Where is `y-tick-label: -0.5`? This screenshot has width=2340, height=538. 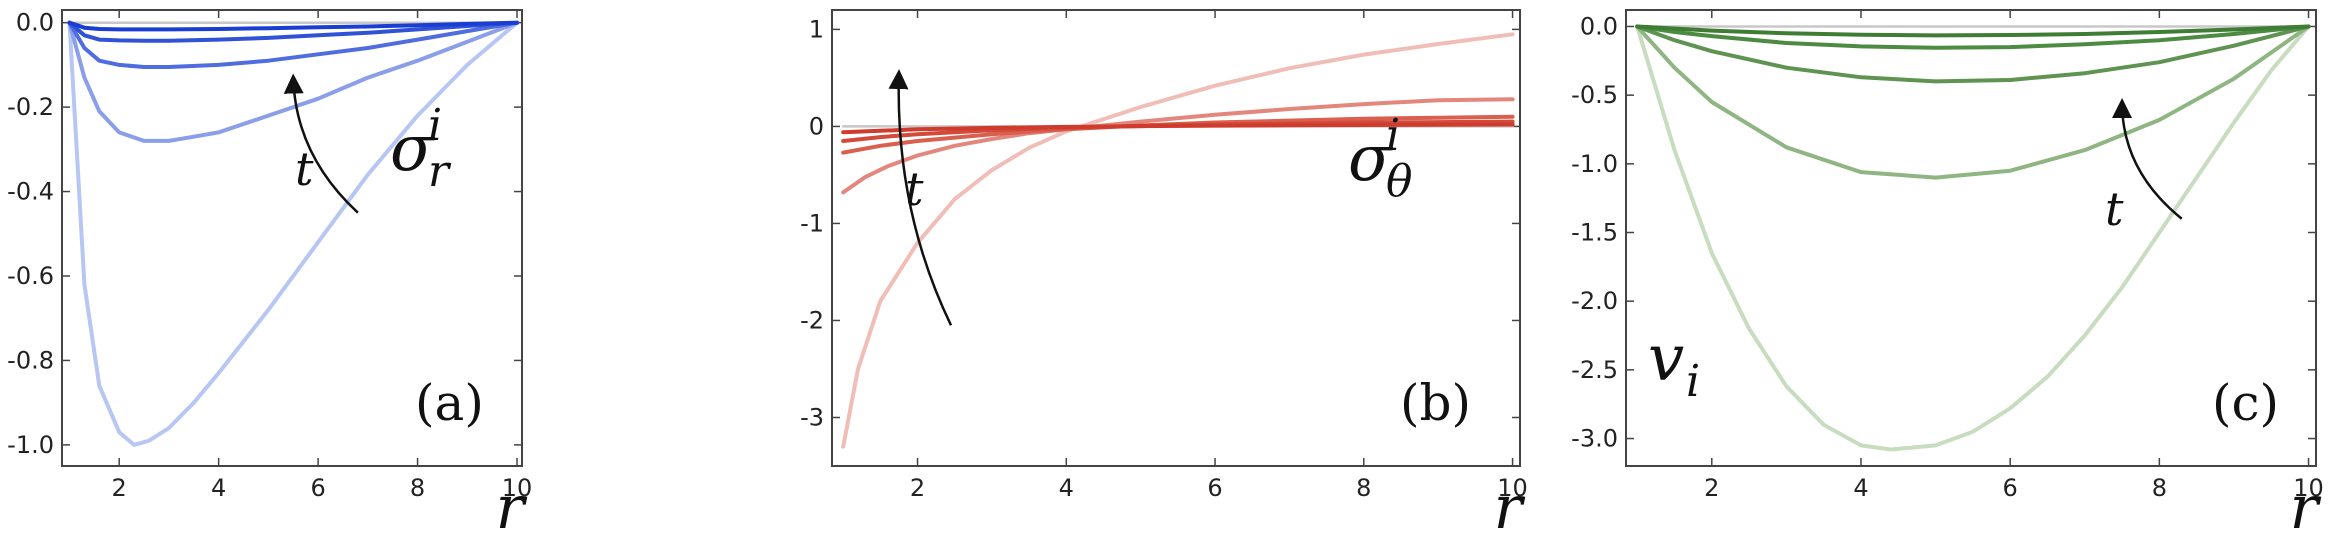 y-tick-label: -0.5 is located at coordinates (1594, 95).